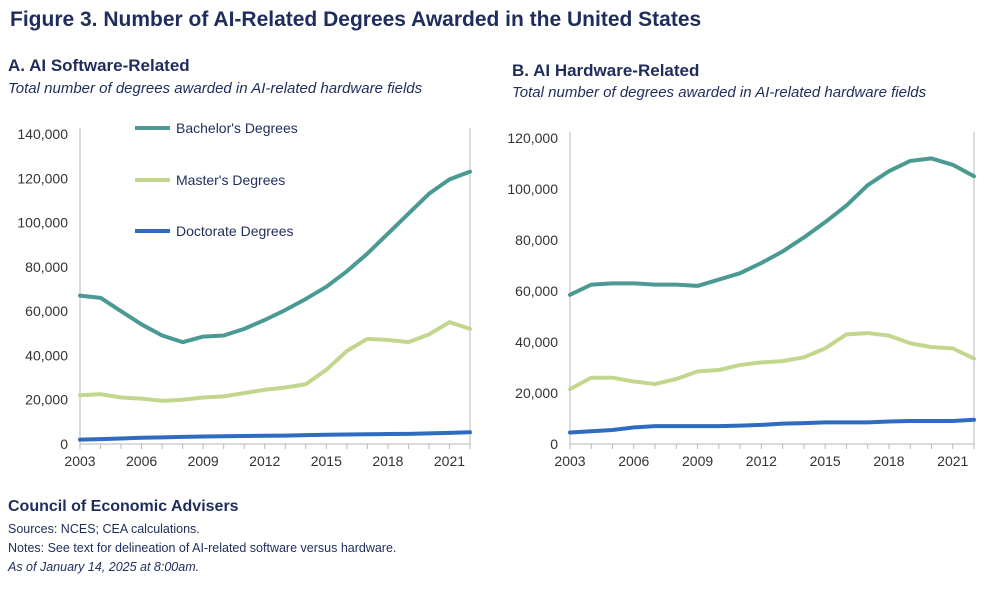 Image resolution: width=1000 pixels, height=592 pixels. Describe the element at coordinates (235, 231) in the screenshot. I see `legend-label-doctorate-degrees: Doctorate Degrees` at that location.